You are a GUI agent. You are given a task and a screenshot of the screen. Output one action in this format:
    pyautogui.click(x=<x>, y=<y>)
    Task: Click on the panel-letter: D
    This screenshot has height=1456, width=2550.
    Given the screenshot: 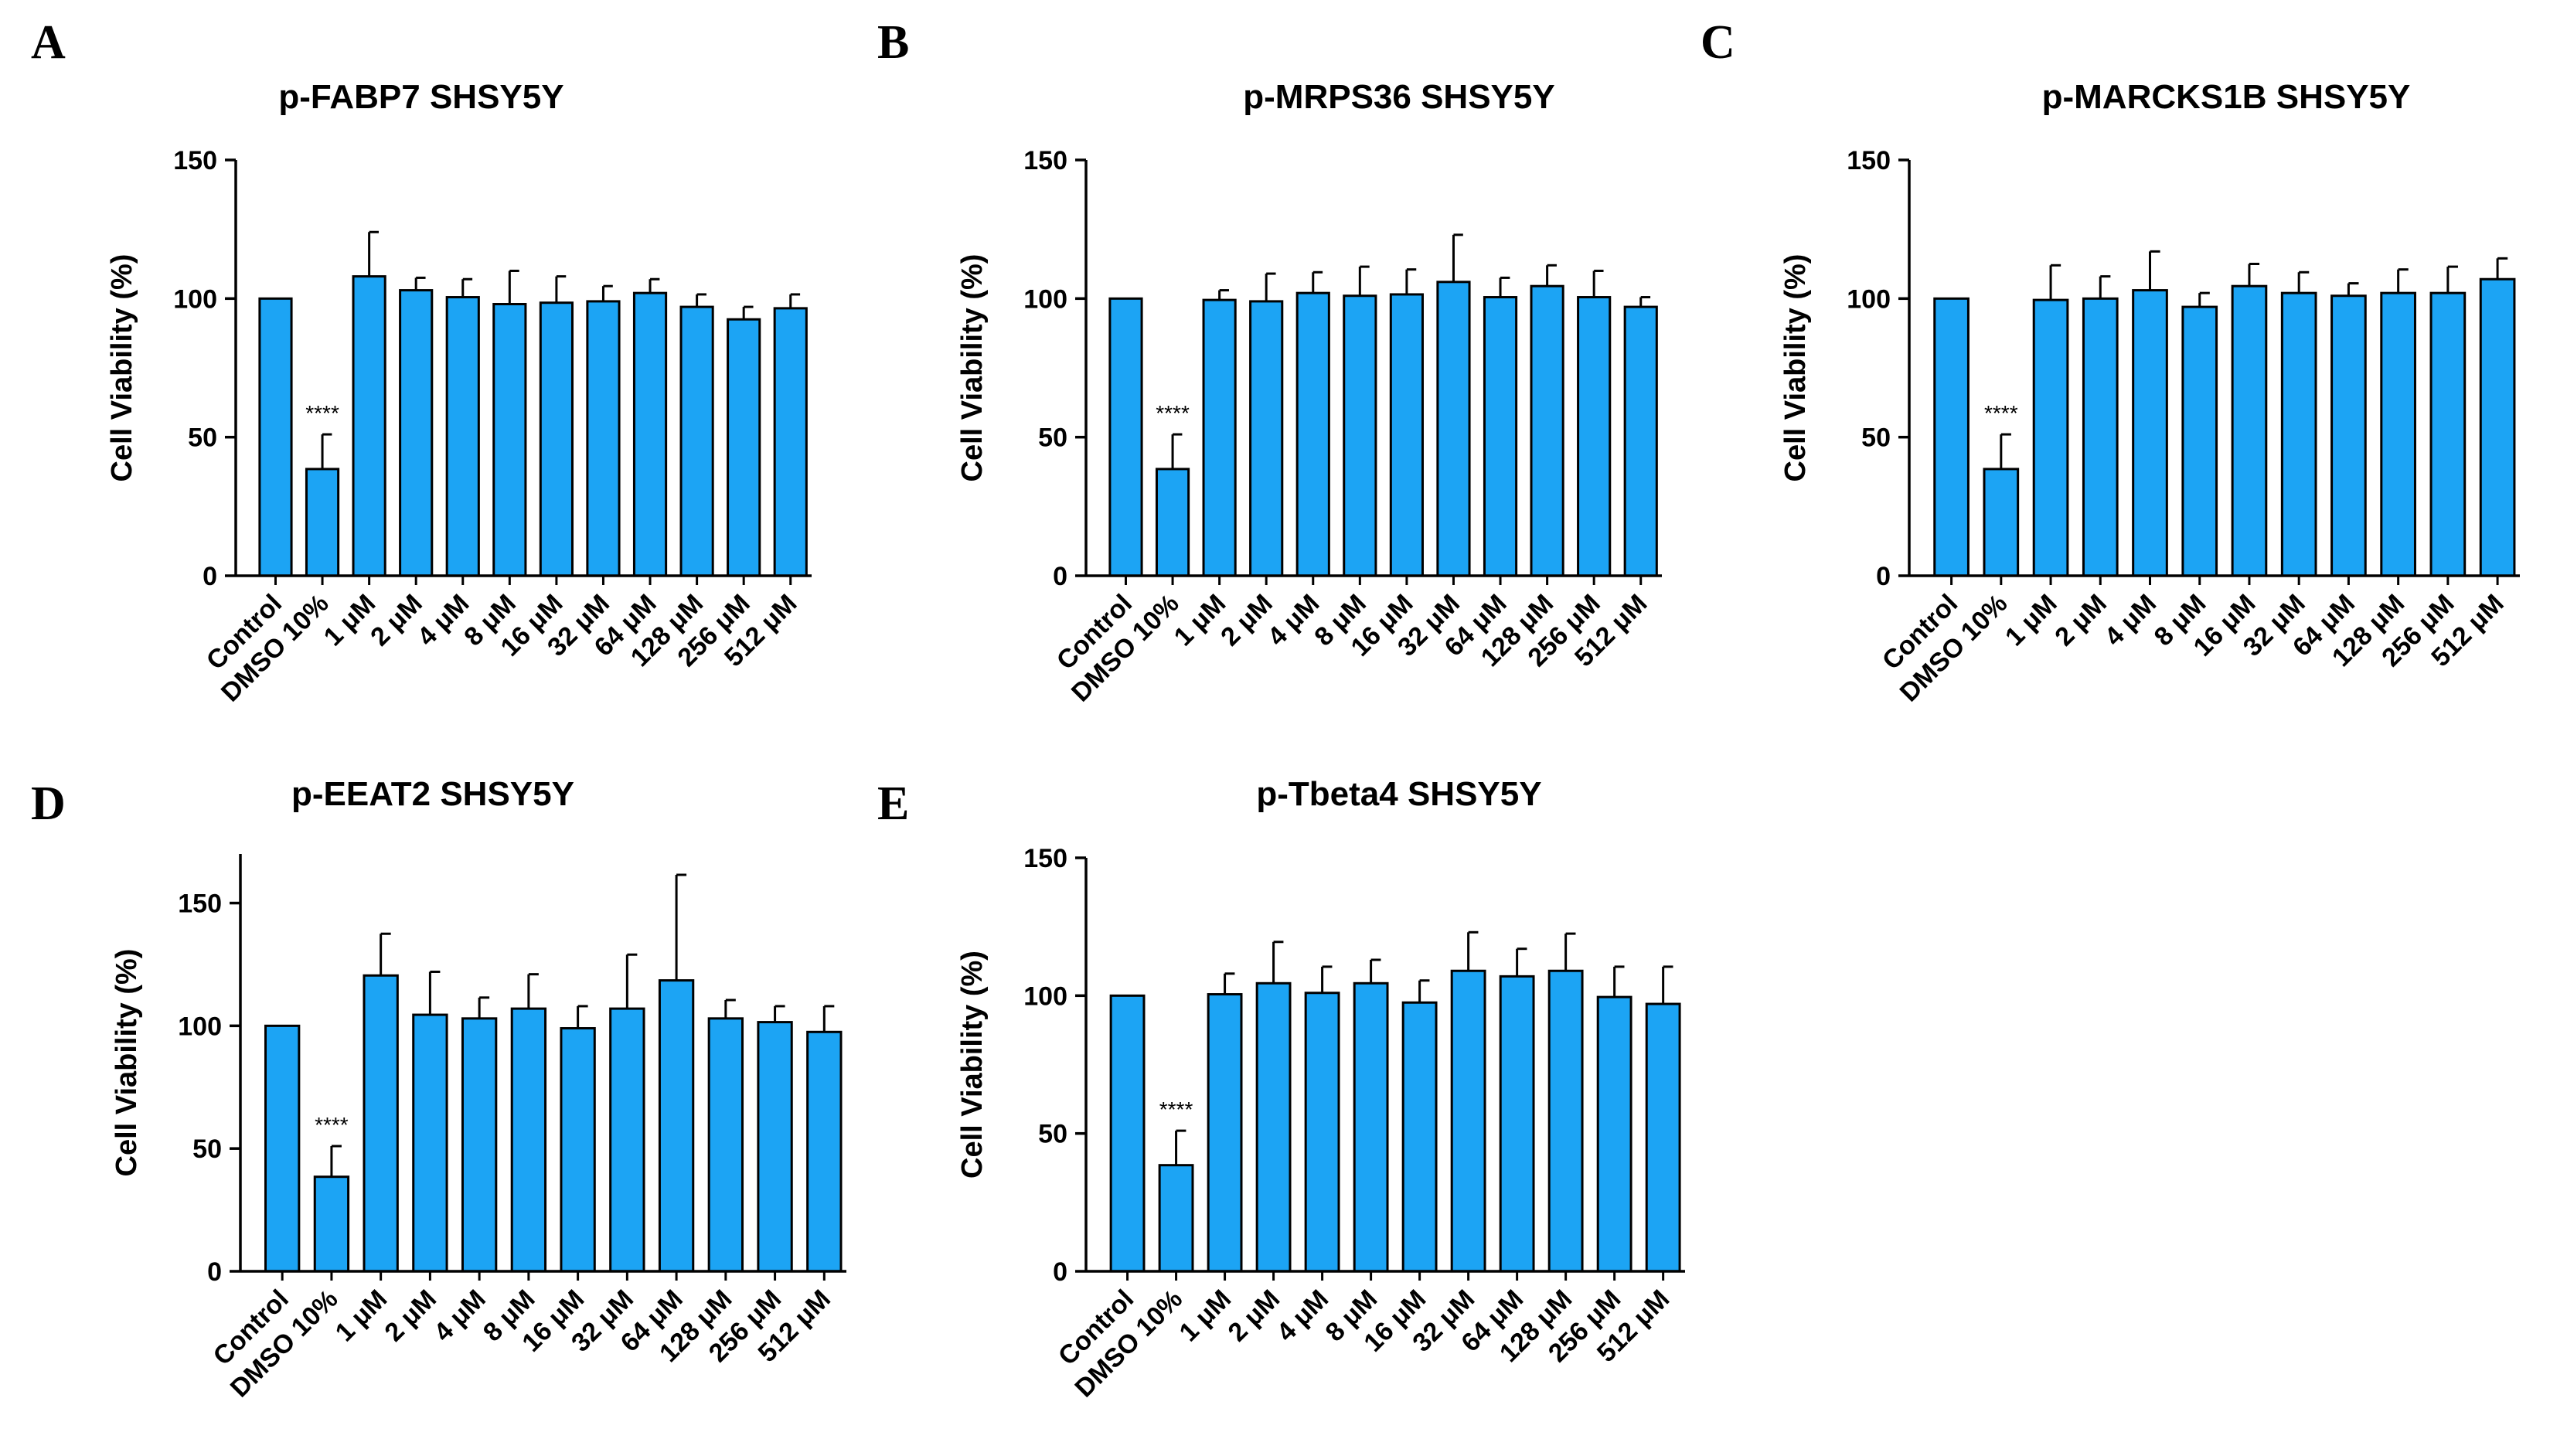 What is the action you would take?
    pyautogui.click(x=48, y=804)
    